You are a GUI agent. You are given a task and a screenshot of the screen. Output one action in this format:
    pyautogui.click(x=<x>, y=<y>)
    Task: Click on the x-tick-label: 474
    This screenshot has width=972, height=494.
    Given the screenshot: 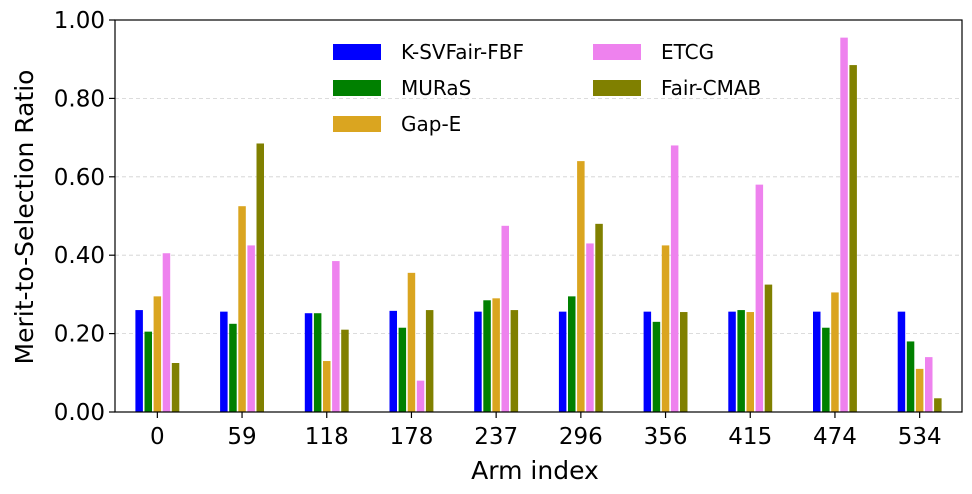 What is the action you would take?
    pyautogui.click(x=835, y=437)
    